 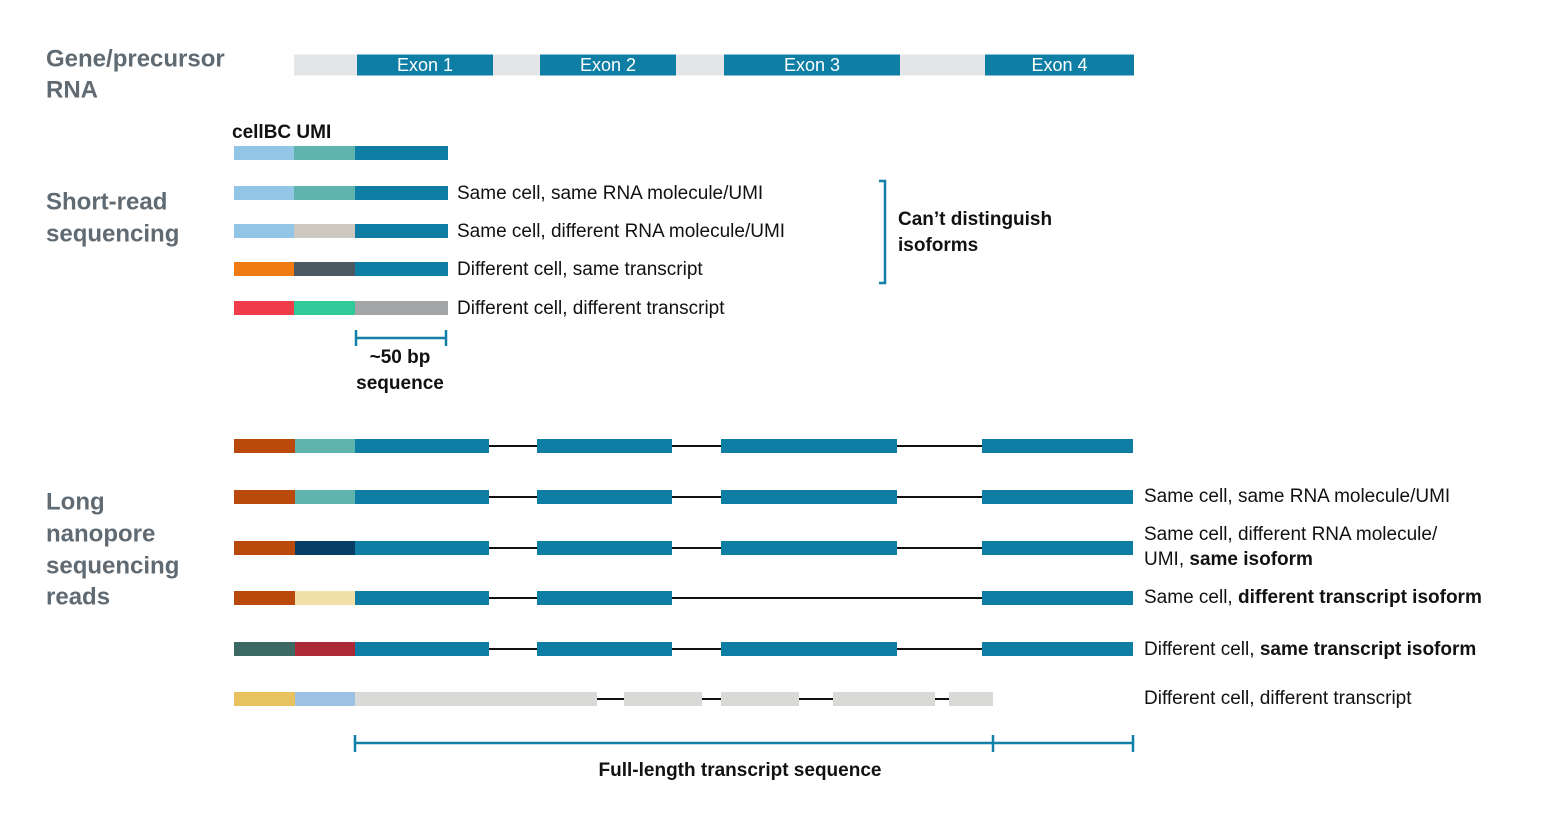 What do you see at coordinates (714, 65) in the screenshot?
I see `intron` at bounding box center [714, 65].